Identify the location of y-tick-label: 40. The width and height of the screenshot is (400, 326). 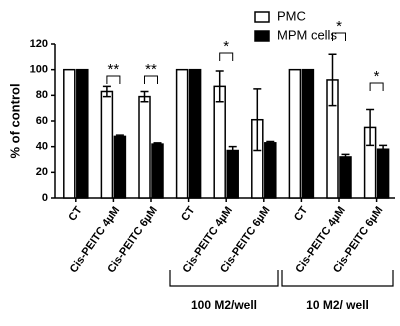
(42, 147).